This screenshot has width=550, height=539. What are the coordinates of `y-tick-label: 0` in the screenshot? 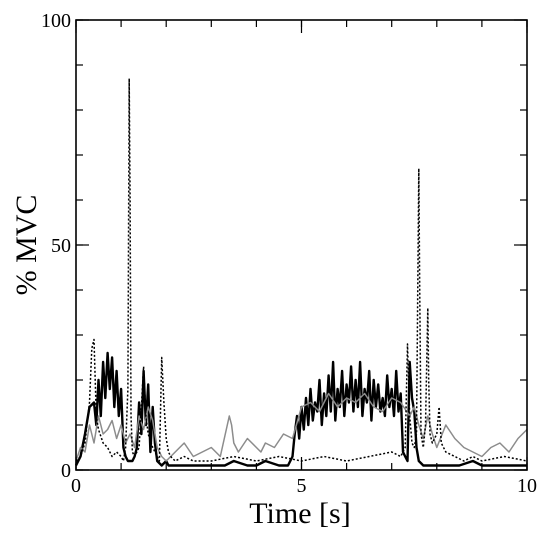 It's located at (66, 471).